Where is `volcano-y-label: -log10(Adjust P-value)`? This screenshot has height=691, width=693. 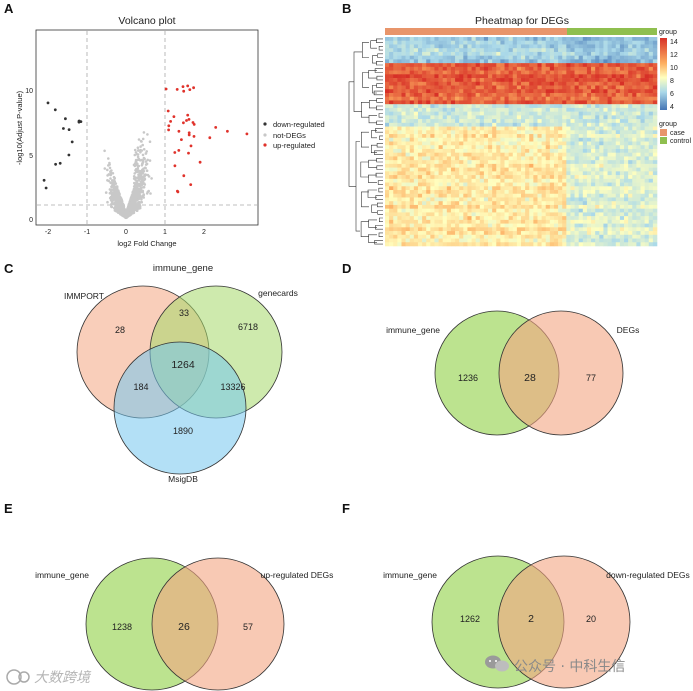
volcano-y-label: -log10(Adjust P-value) is located at coordinates (19, 127).